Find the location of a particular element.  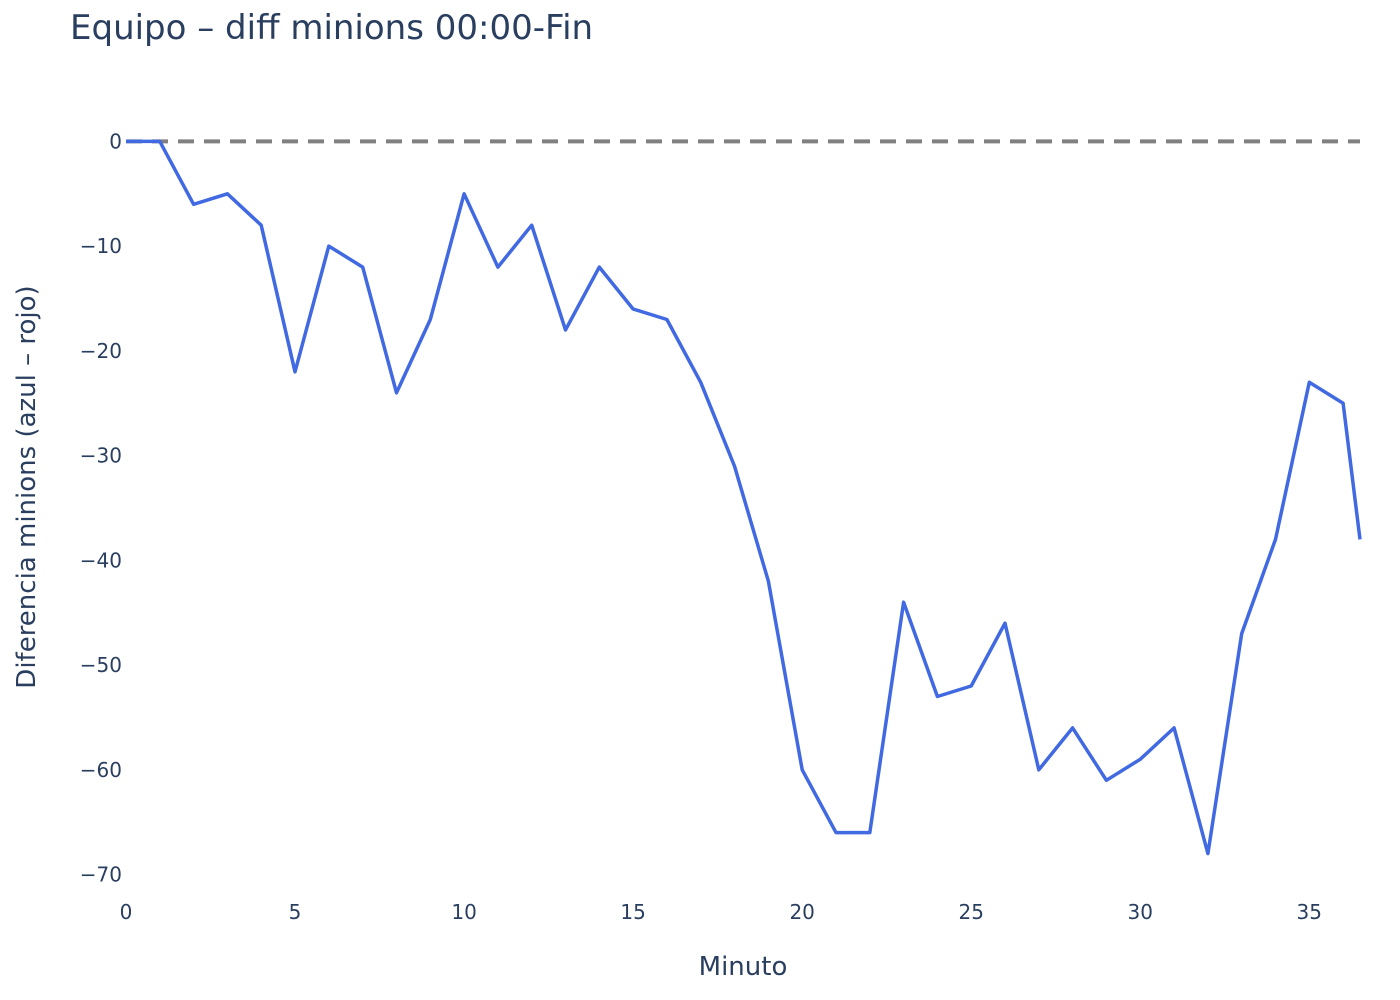

x-tick-label: 25 is located at coordinates (970, 912).